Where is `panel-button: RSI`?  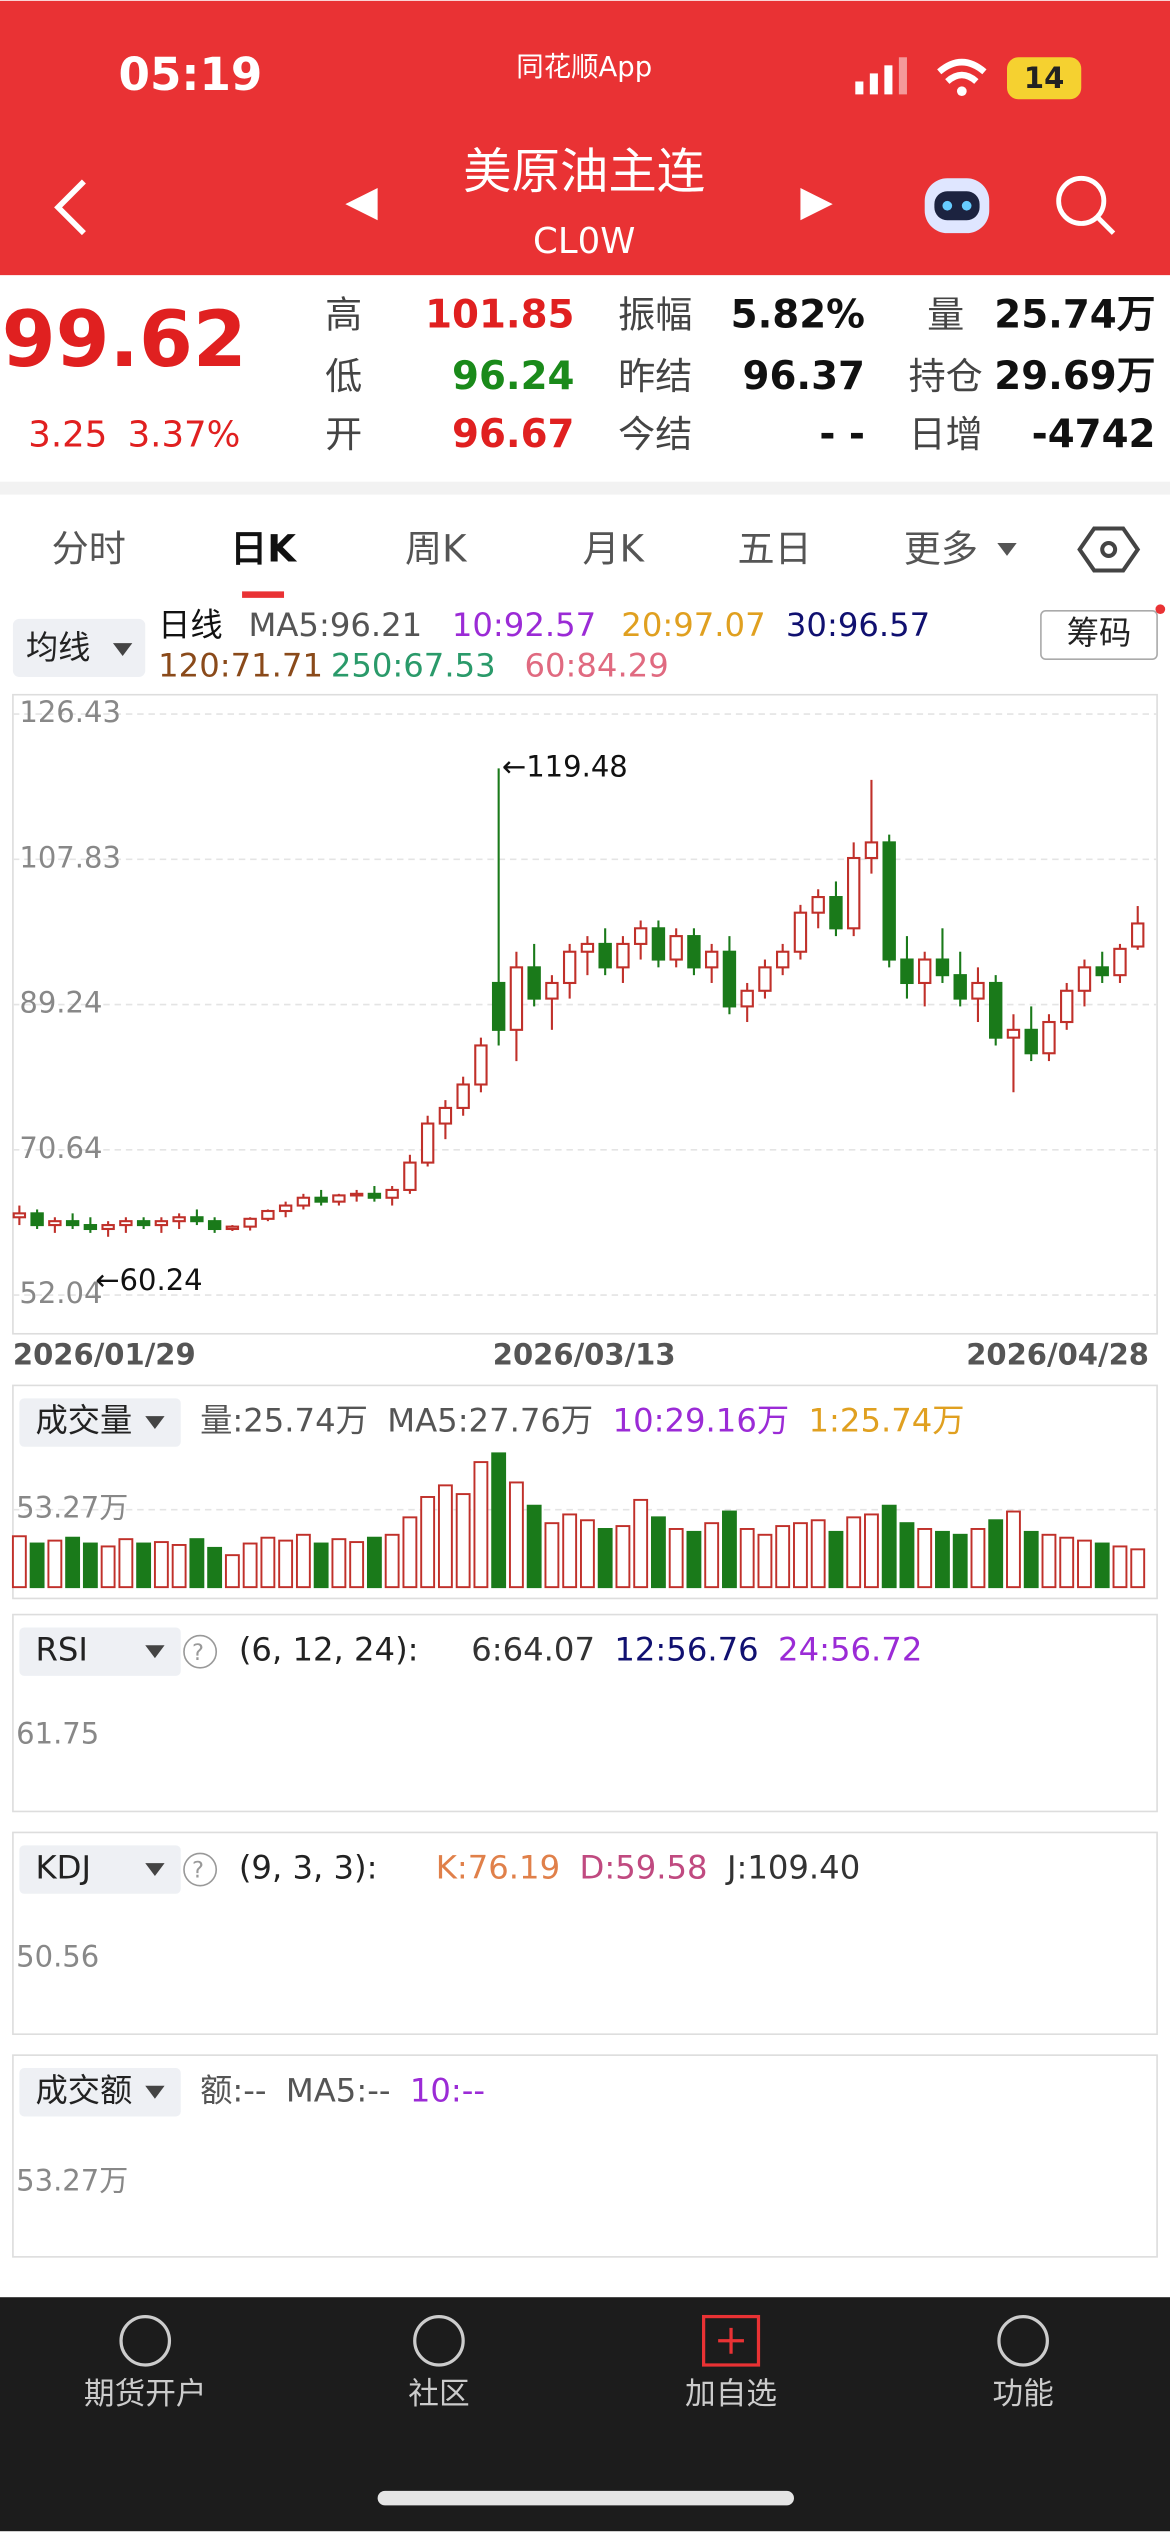 panel-button: RSI is located at coordinates (62, 1650).